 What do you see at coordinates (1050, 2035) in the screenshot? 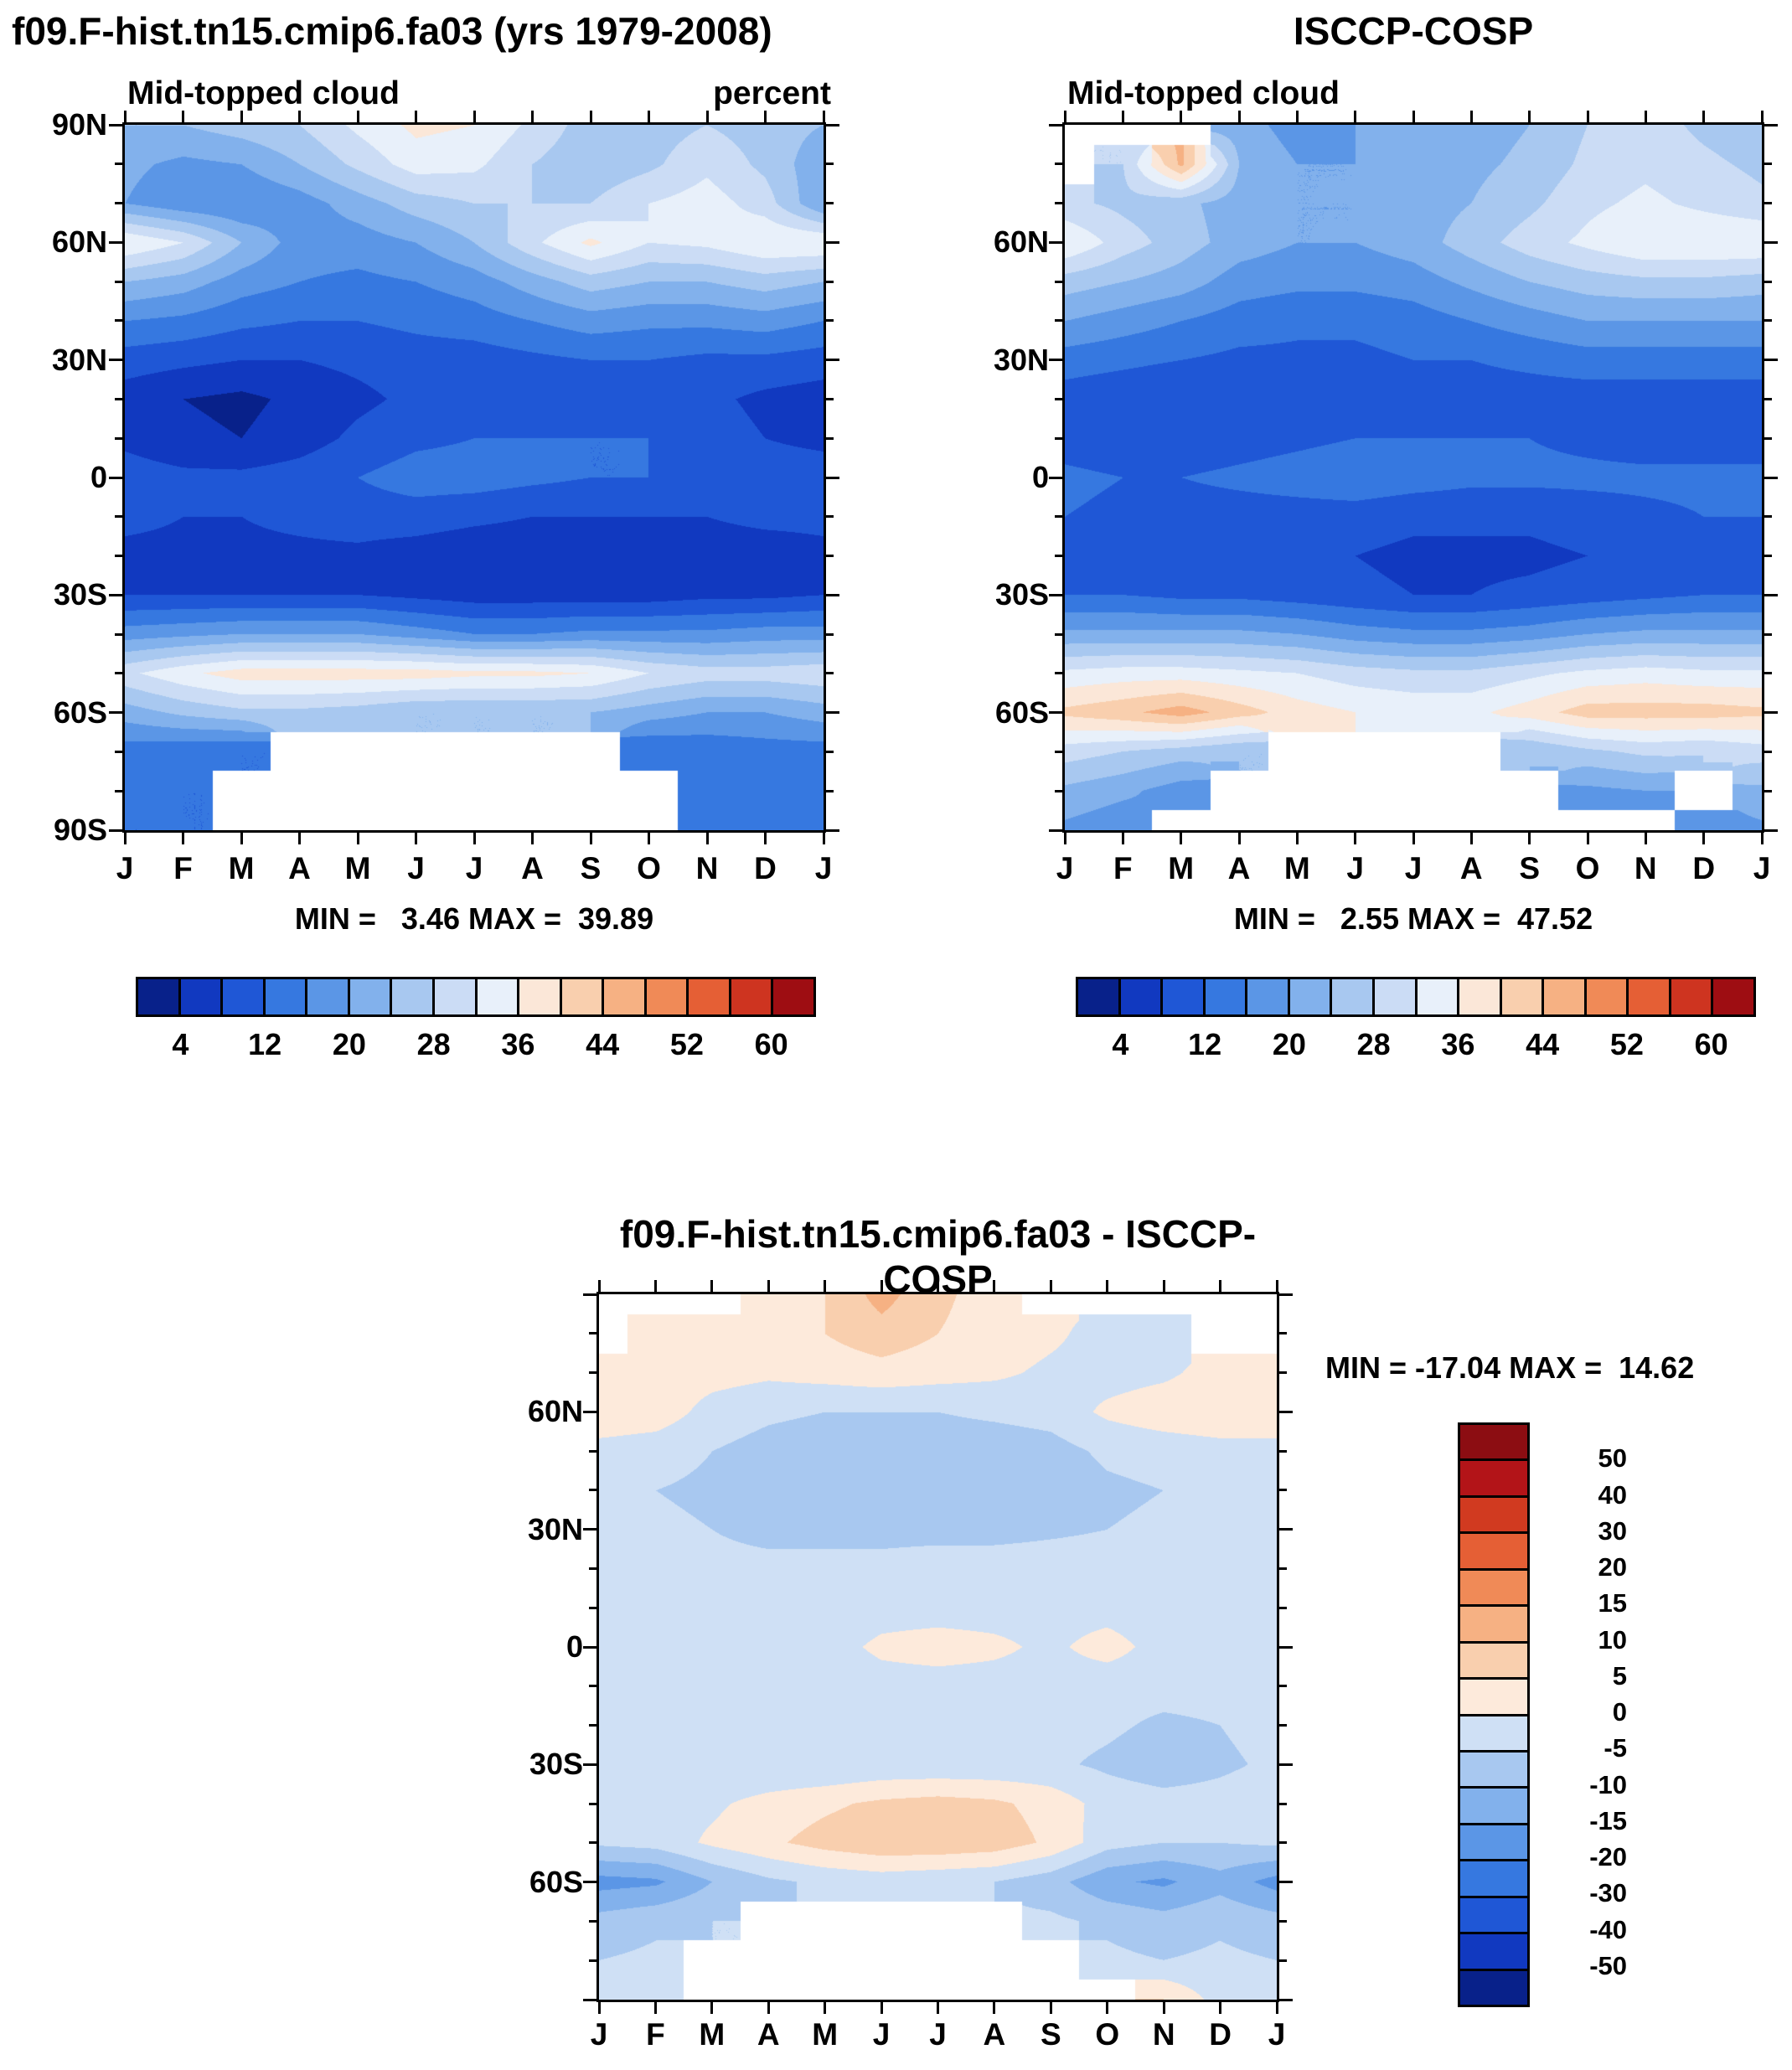
I see `month-label: S` at bounding box center [1050, 2035].